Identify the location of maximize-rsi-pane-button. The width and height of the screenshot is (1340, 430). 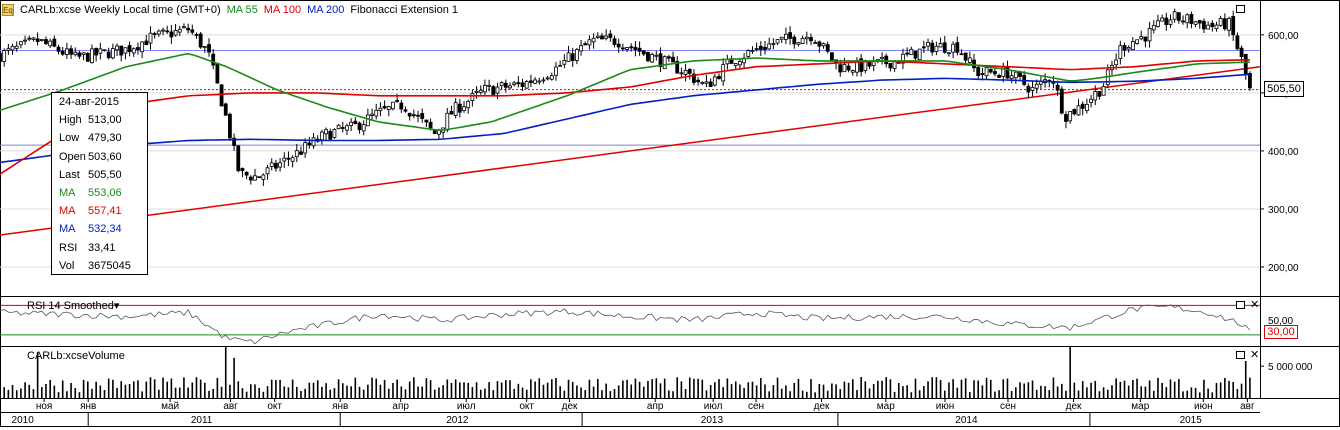
(1240, 305).